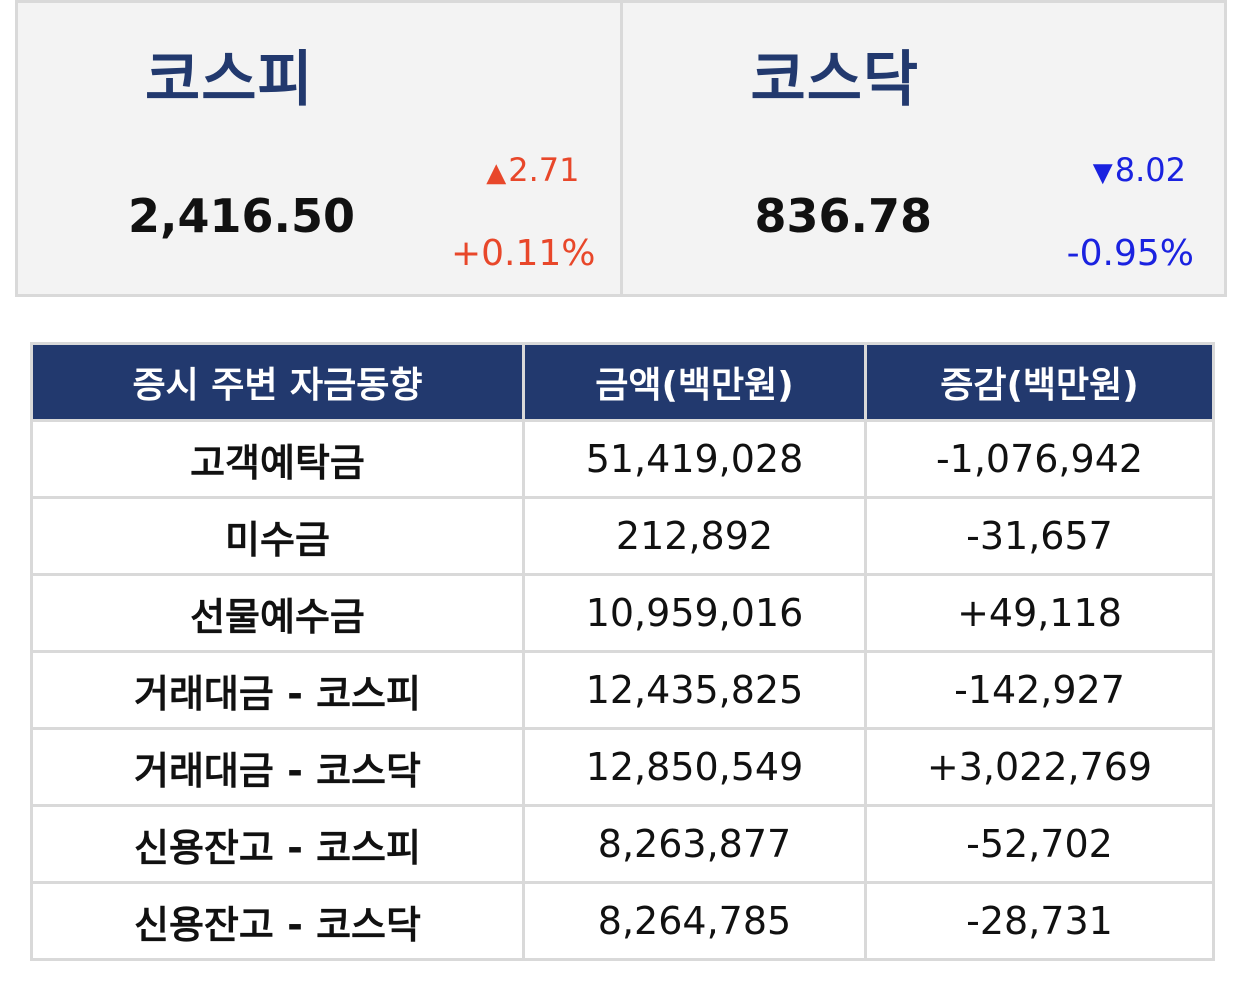  I want to click on row-change: +3,022,769, so click(1039, 767).